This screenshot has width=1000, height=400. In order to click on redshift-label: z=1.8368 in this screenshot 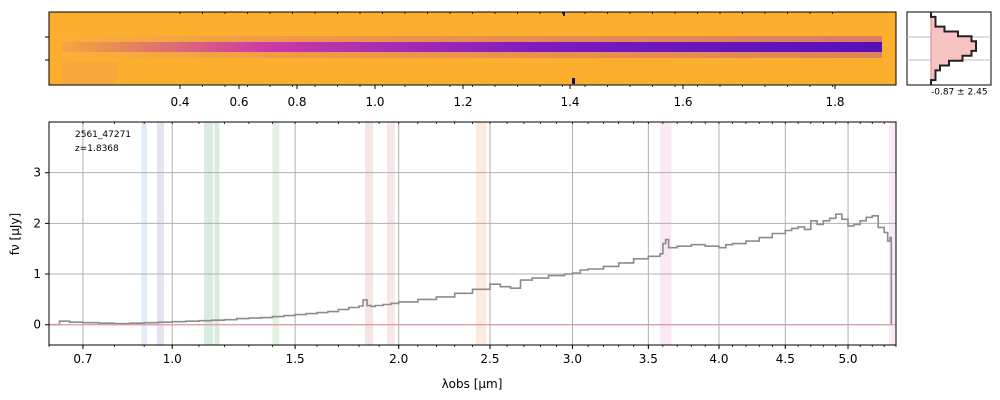, I will do `click(97, 149)`.